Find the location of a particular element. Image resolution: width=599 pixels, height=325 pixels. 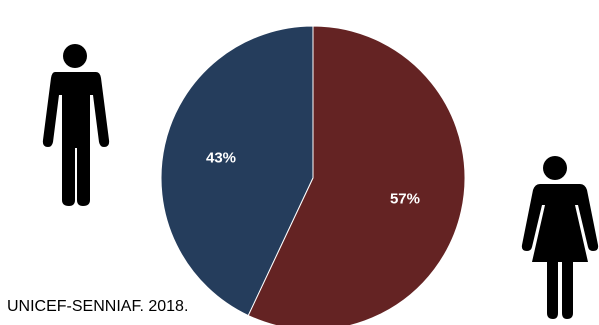

female-figure-icon is located at coordinates (560, 237).